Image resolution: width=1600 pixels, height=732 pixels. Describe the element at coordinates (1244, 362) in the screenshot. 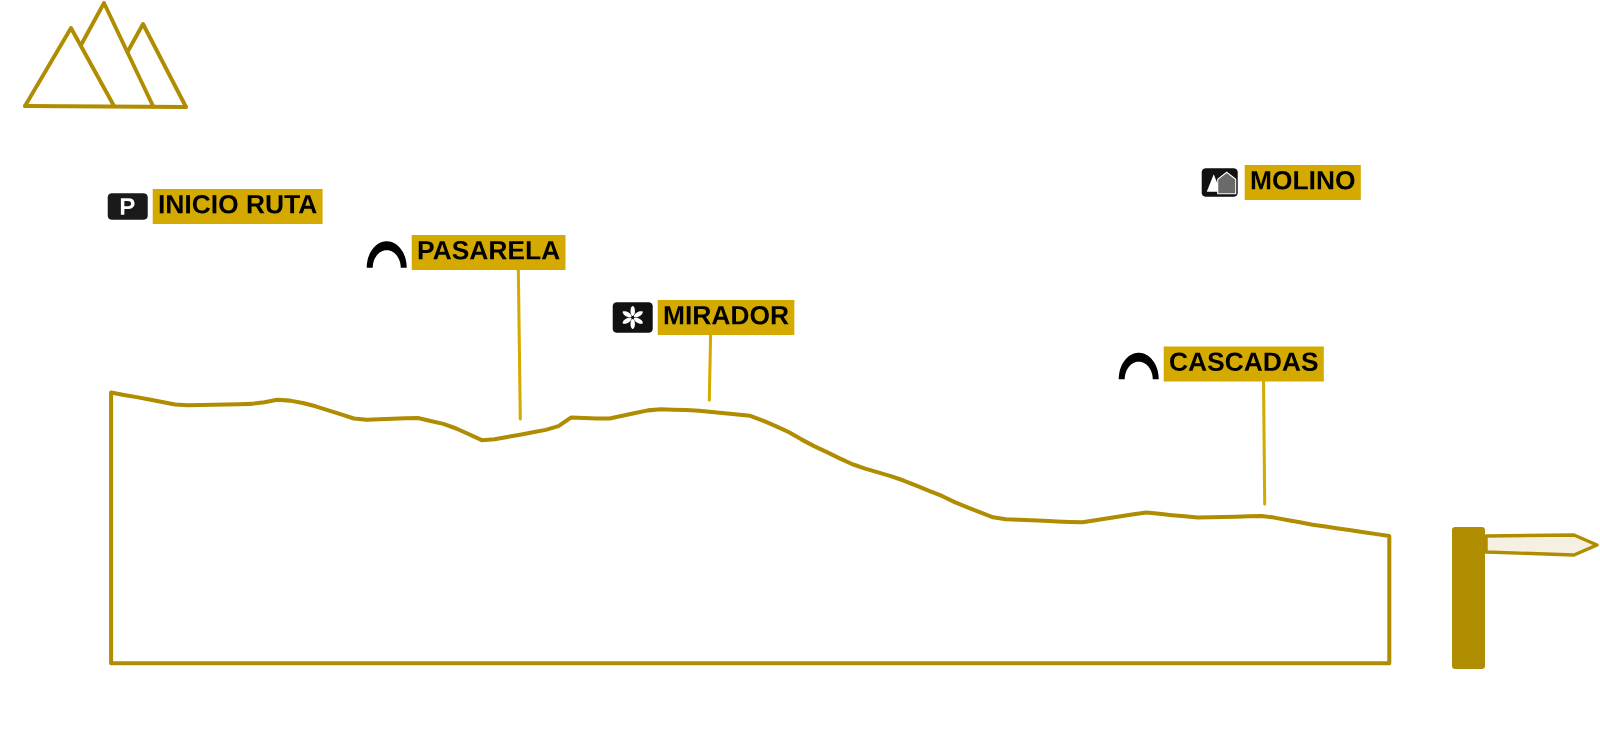

I see `text: CASCADAS` at that location.